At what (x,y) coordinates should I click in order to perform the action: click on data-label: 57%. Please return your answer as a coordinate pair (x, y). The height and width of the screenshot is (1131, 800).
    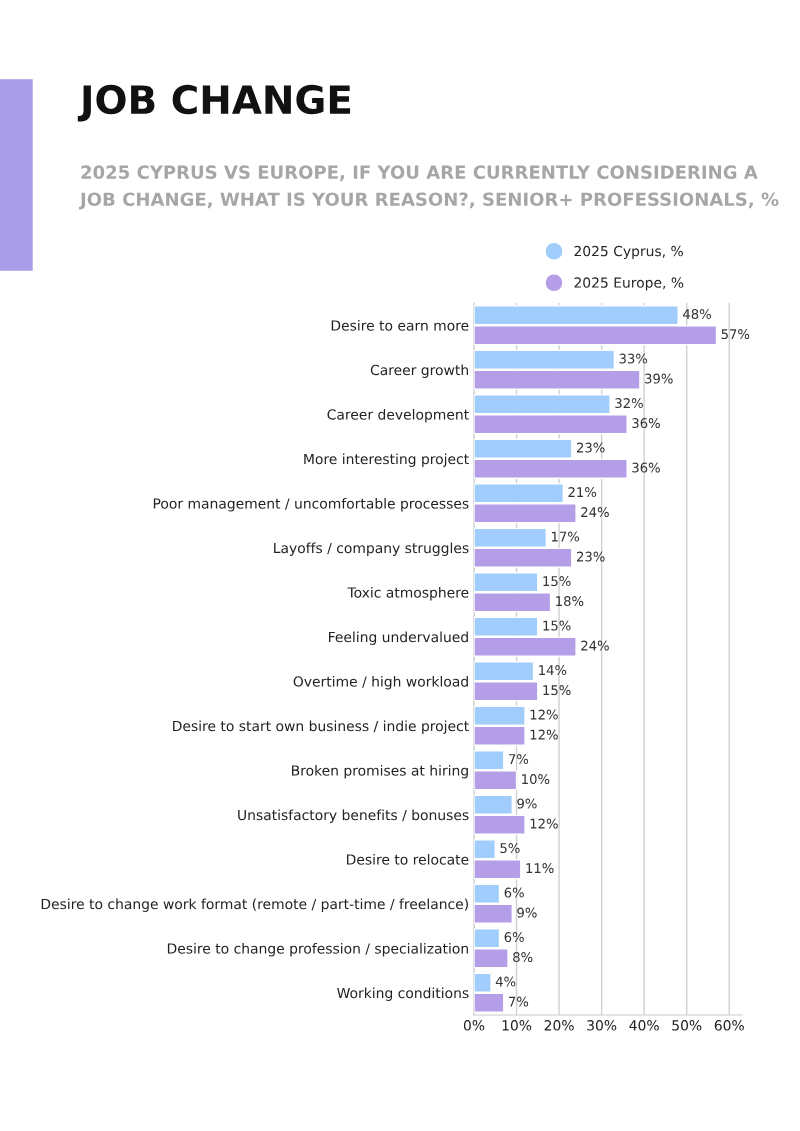
    Looking at the image, I should click on (735, 334).